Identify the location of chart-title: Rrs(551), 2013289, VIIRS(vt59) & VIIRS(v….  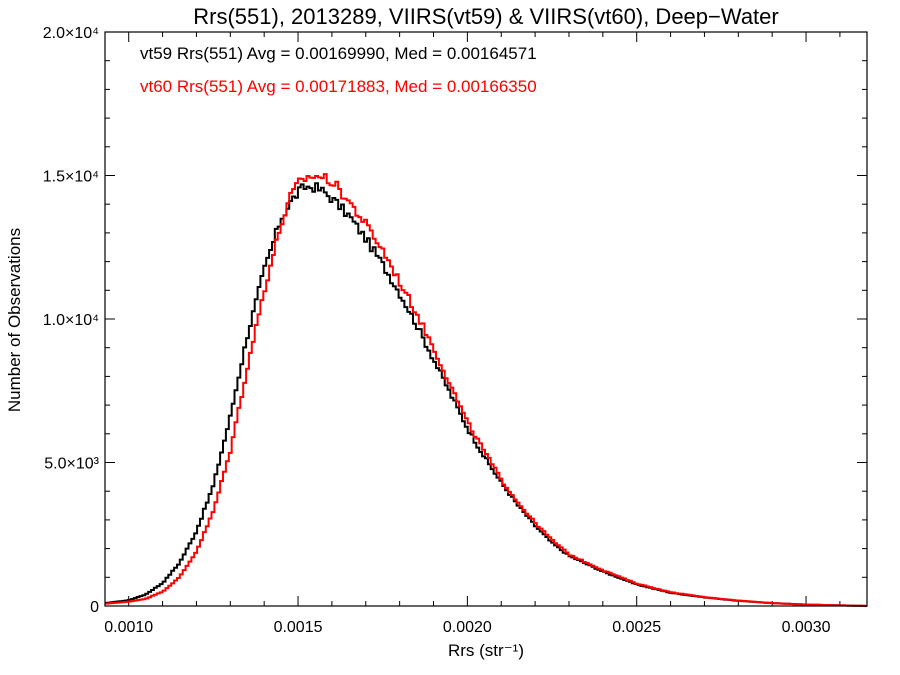
(485, 16).